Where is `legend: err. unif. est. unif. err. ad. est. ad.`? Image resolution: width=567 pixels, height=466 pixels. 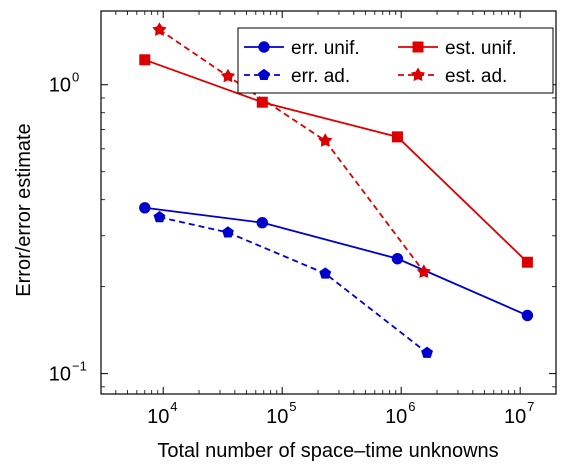 legend: err. unif. est. unif. err. ad. est. ad. is located at coordinates (395, 60).